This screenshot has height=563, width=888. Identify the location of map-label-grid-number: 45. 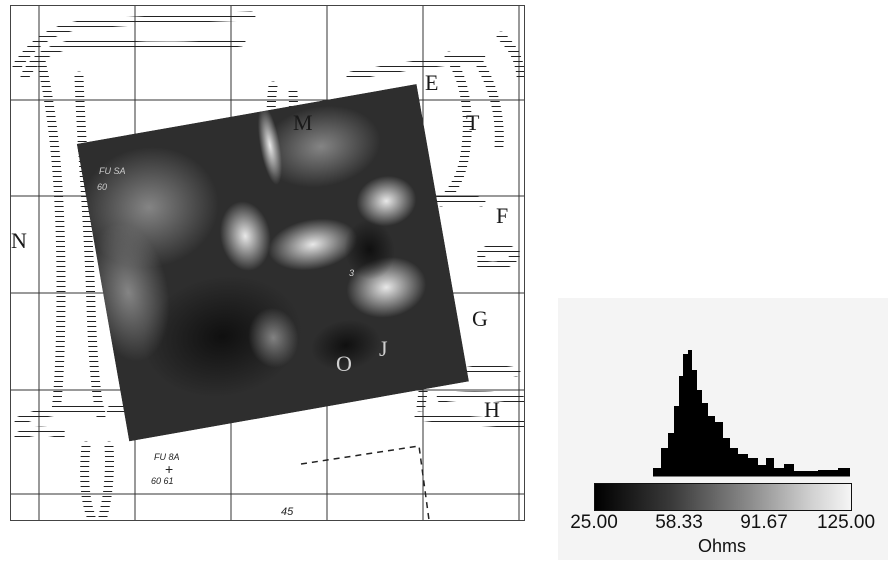
(287, 512).